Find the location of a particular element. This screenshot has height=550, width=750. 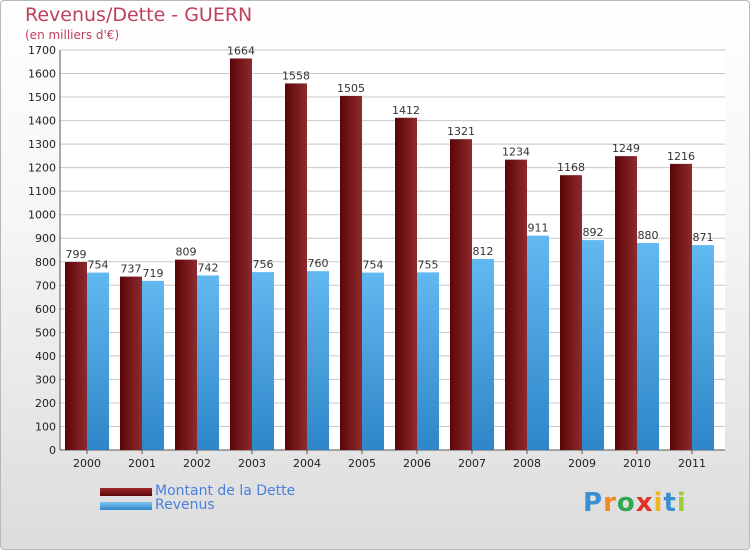

logo-letter: o is located at coordinates (626, 503).